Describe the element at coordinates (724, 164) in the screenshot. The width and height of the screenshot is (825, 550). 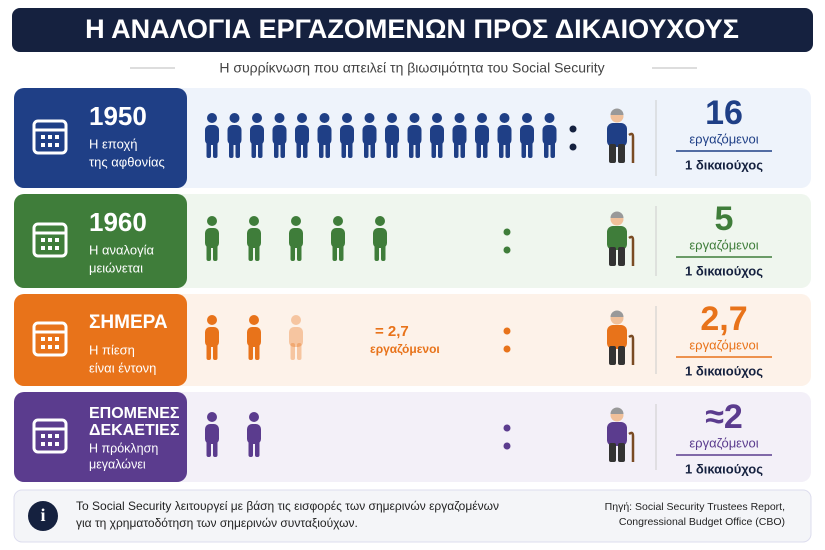
I see `beneficiary: 1 δικαιούχος` at that location.